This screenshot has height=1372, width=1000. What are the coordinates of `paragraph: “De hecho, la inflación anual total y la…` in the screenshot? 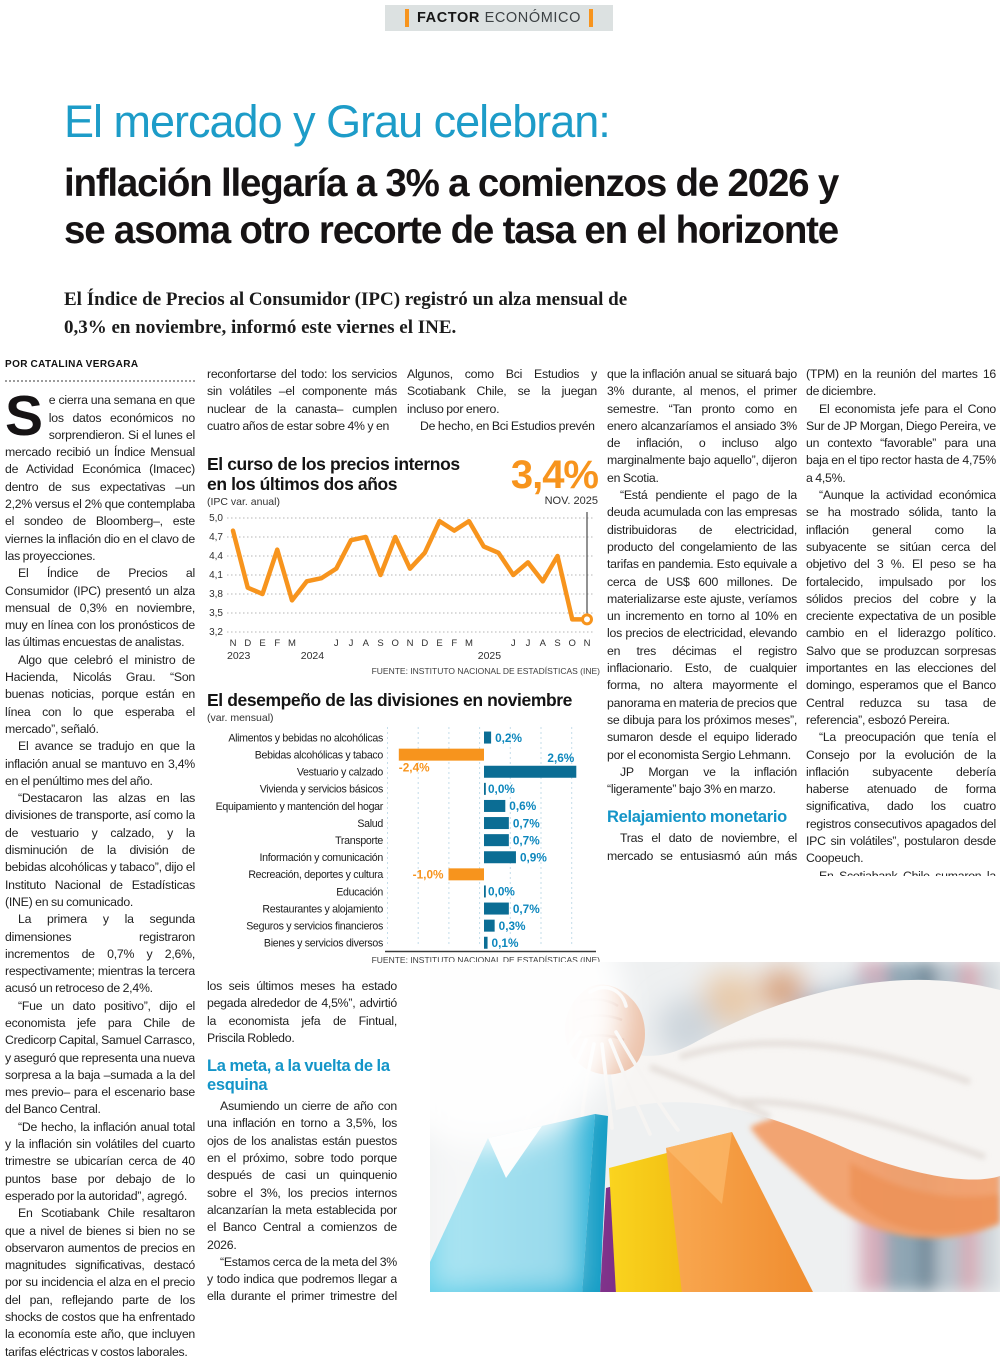 It's located at (100, 1161).